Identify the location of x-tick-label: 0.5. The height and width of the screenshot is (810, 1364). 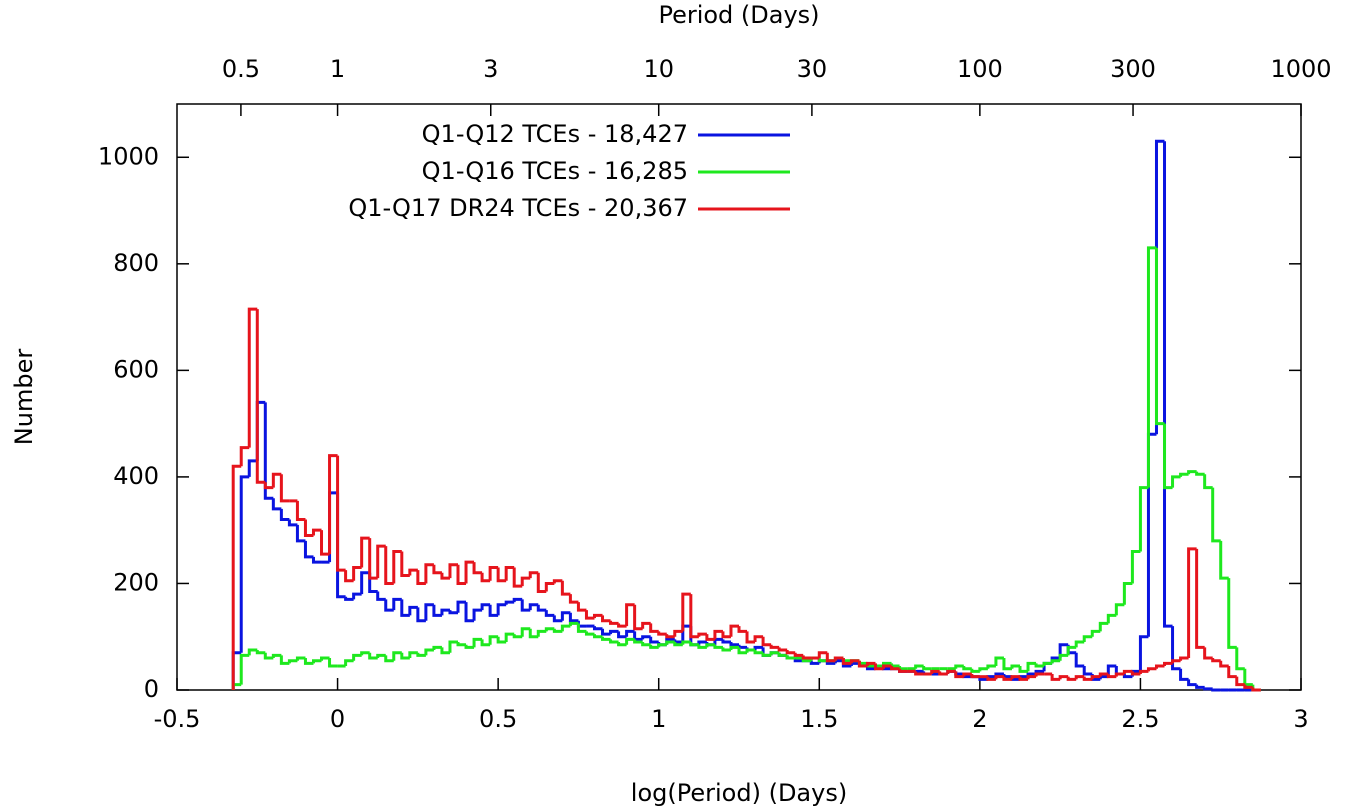
(498, 719).